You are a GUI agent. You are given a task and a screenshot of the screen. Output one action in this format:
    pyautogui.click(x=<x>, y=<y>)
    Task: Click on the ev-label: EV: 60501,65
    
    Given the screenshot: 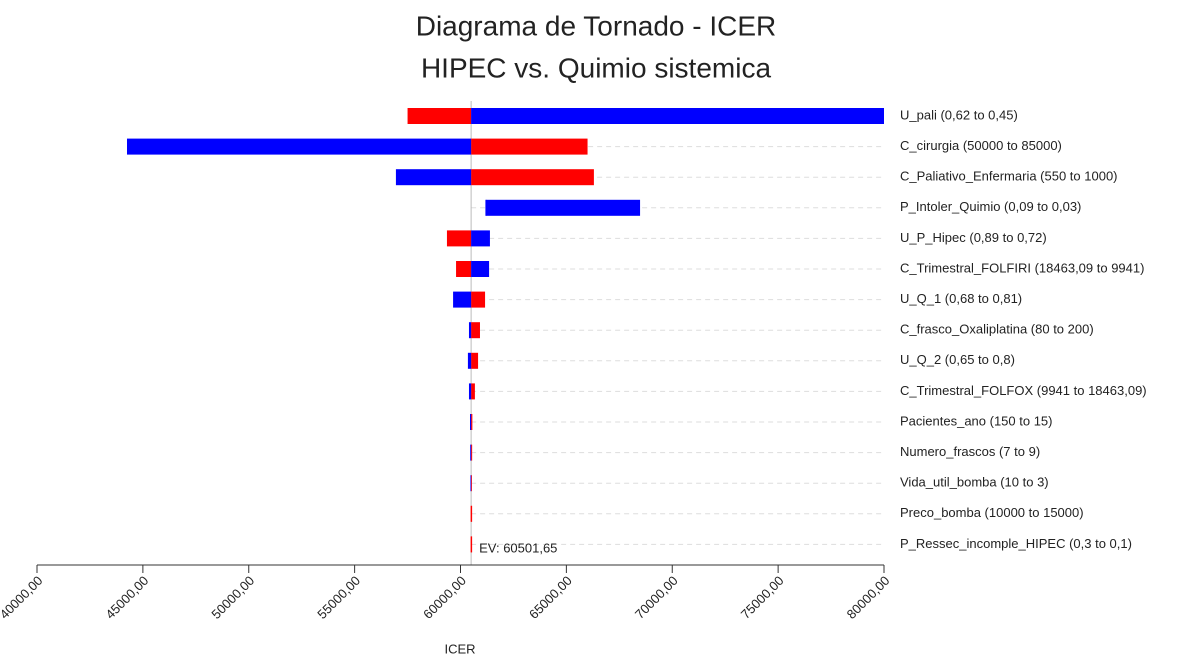 What is the action you would take?
    pyautogui.click(x=518, y=547)
    